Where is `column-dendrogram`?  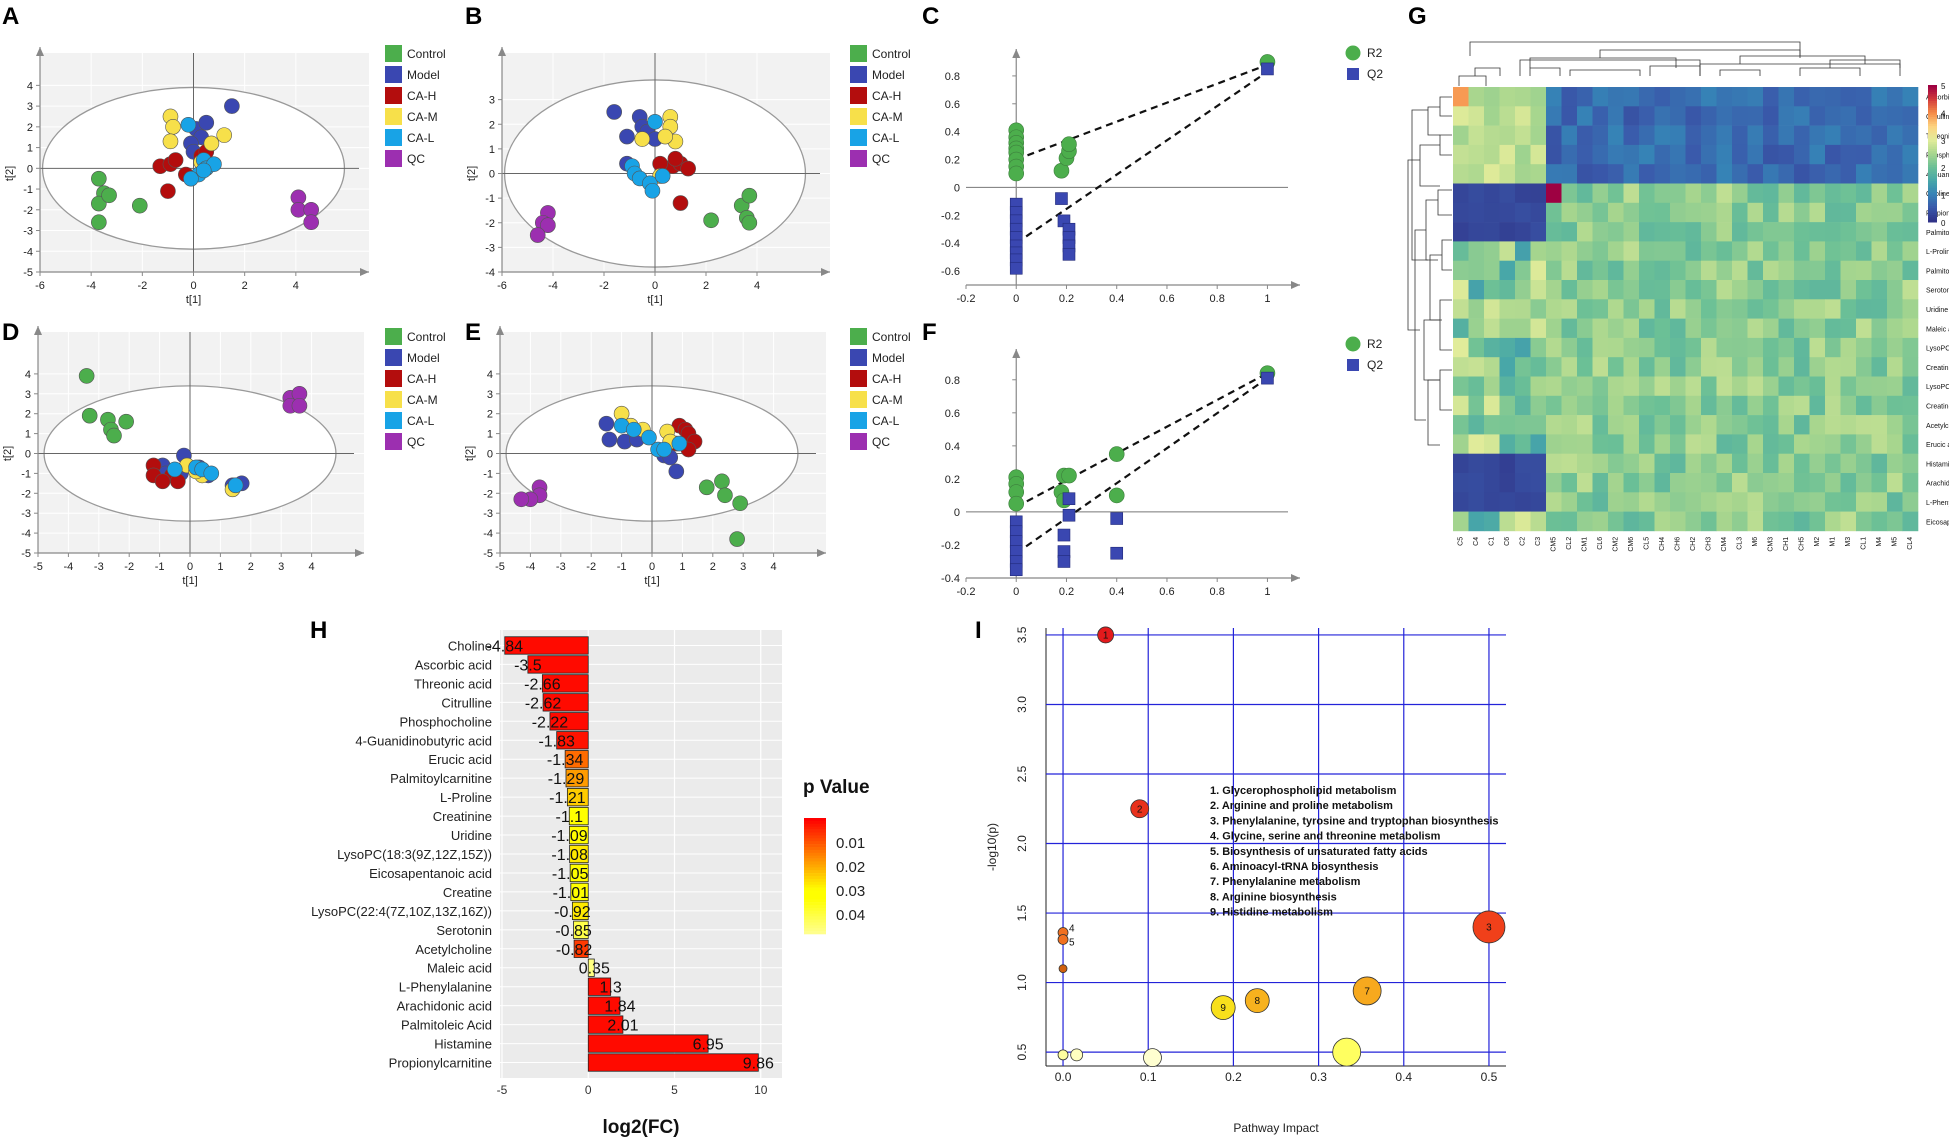
column-dendrogram is located at coordinates (1605, 72).